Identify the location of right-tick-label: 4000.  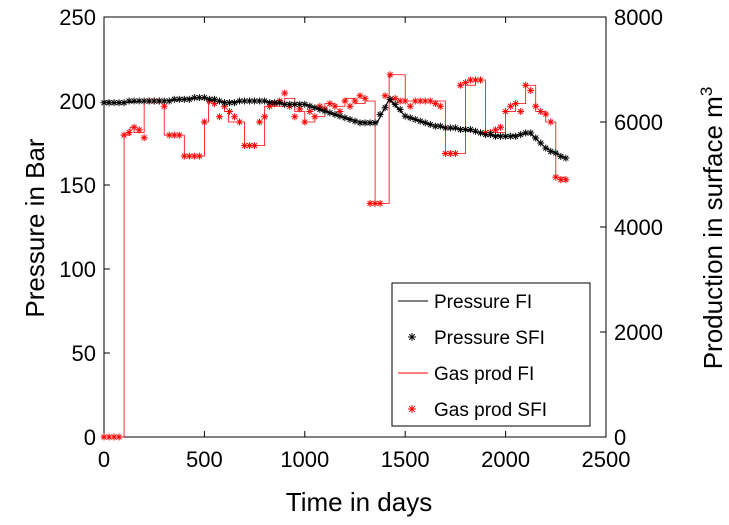
(638, 227).